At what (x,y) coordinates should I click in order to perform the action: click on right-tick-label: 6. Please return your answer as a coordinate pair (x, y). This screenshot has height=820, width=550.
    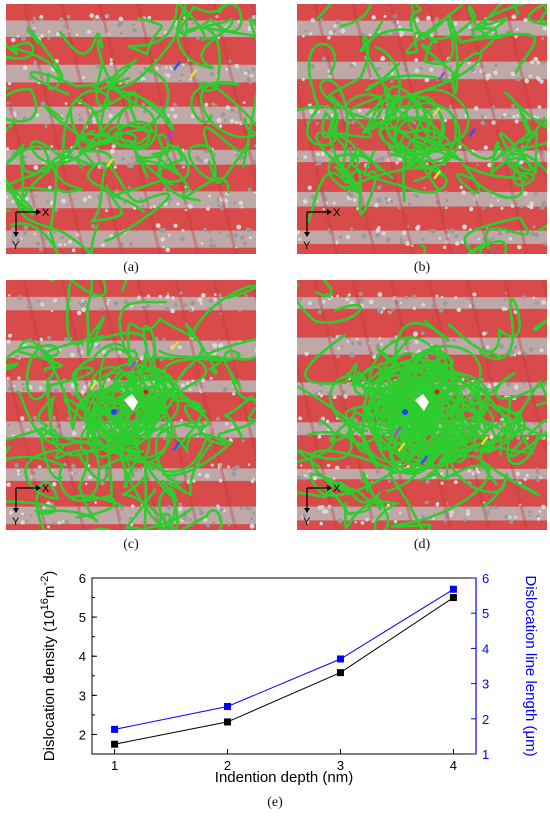
    Looking at the image, I should click on (485, 578).